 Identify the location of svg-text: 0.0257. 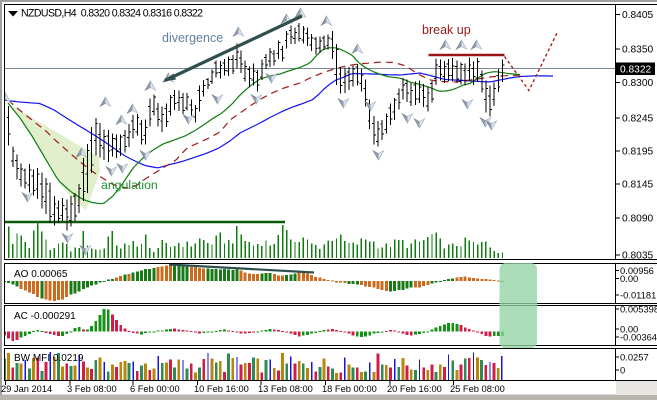
(634, 357).